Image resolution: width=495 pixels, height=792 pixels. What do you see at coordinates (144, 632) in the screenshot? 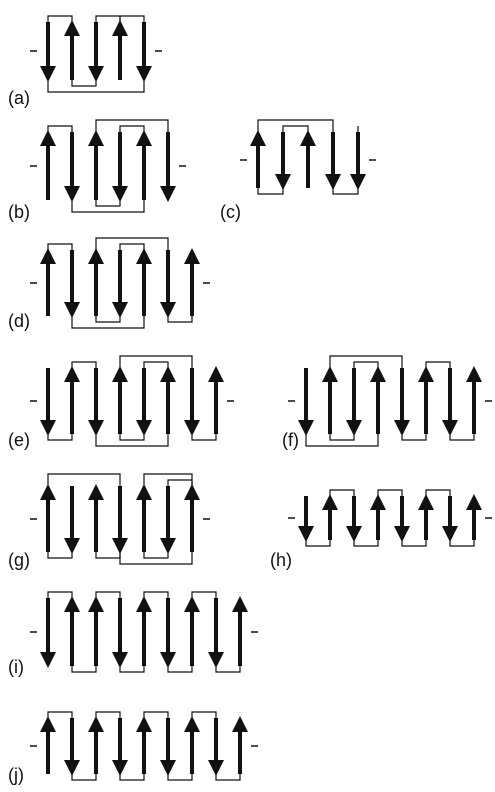
I see `panel-i` at bounding box center [144, 632].